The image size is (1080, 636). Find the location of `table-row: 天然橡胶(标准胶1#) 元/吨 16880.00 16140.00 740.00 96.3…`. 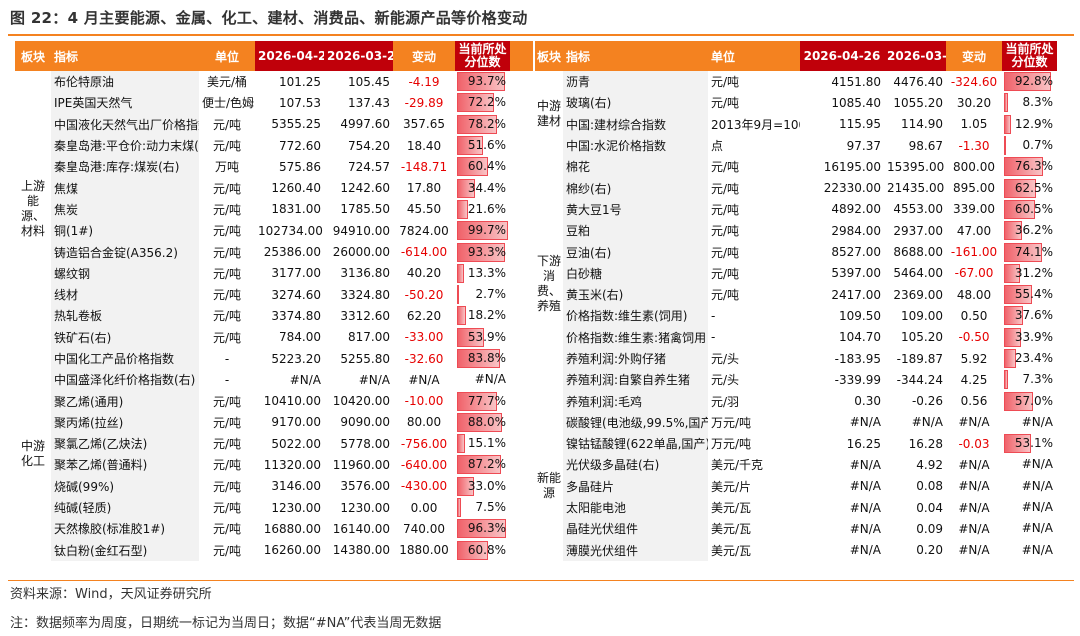

table-row: 天然橡胶(标准胶1#) 元/吨 16880.00 16140.00 740.00 96.3… is located at coordinates (274, 529).